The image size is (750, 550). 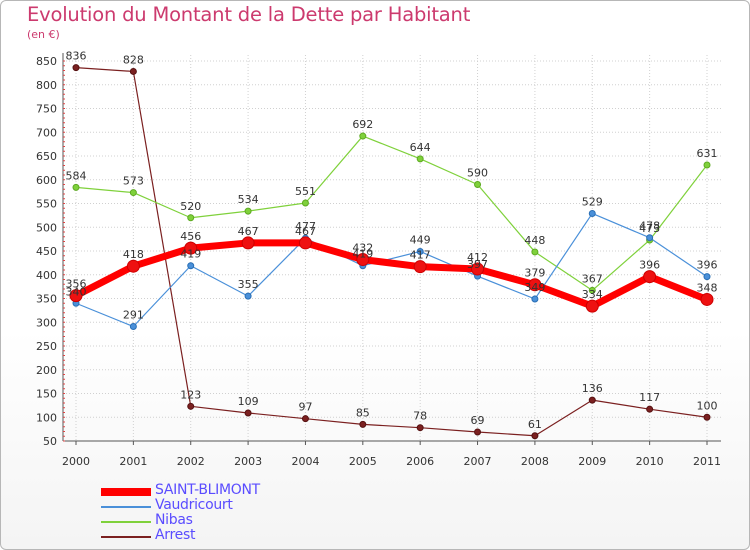 I want to click on x-tick-label: 2002, so click(x=191, y=461).